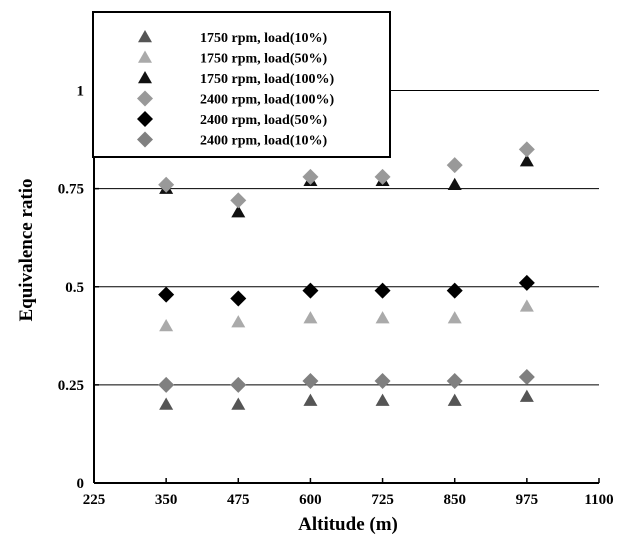 This screenshot has width=630, height=534. What do you see at coordinates (264, 59) in the screenshot?
I see `legend-label-1: 1750 rpm, load(50%)` at bounding box center [264, 59].